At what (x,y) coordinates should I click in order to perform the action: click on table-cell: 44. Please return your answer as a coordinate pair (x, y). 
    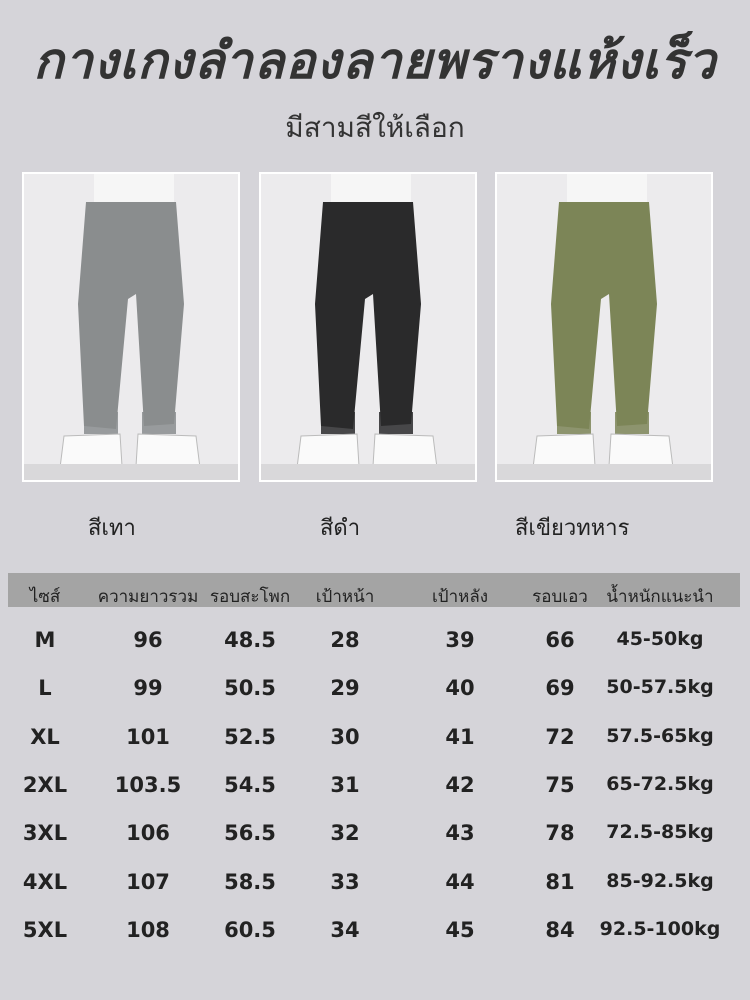
    Looking at the image, I should click on (460, 881).